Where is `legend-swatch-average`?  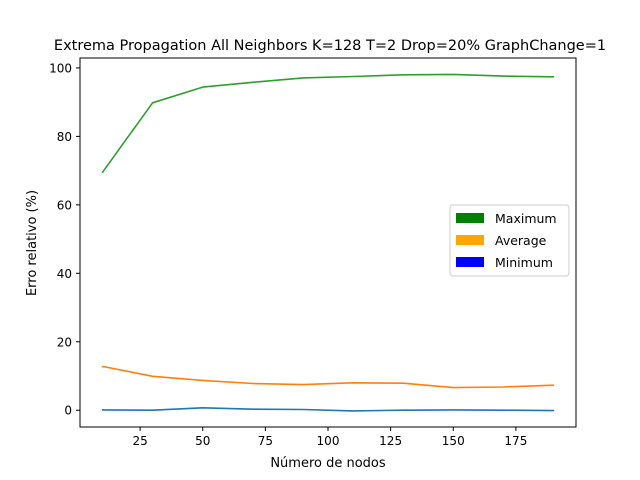
legend-swatch-average is located at coordinates (470, 240).